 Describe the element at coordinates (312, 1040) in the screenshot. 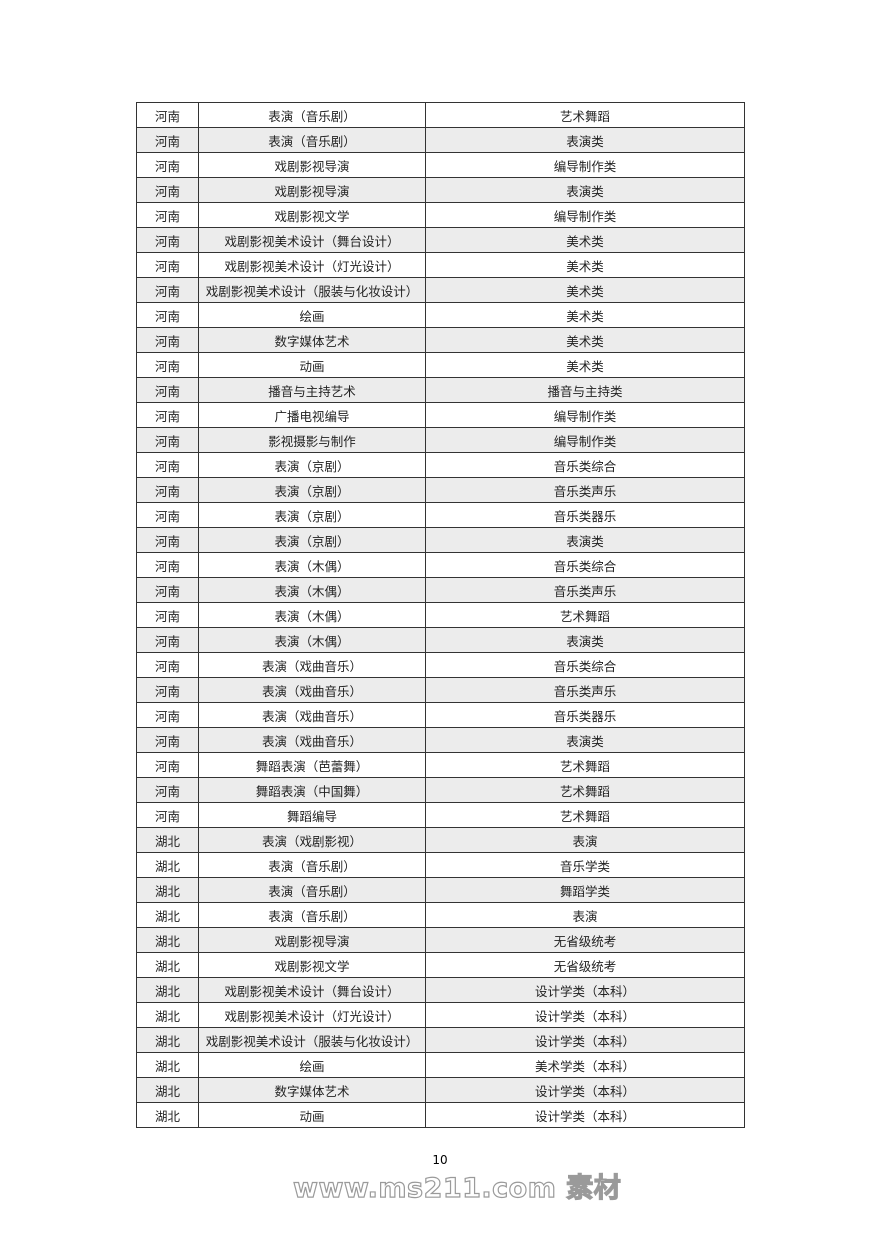

I see `major-cell: 戏剧影视美术设计（服装与化妆设计）` at that location.